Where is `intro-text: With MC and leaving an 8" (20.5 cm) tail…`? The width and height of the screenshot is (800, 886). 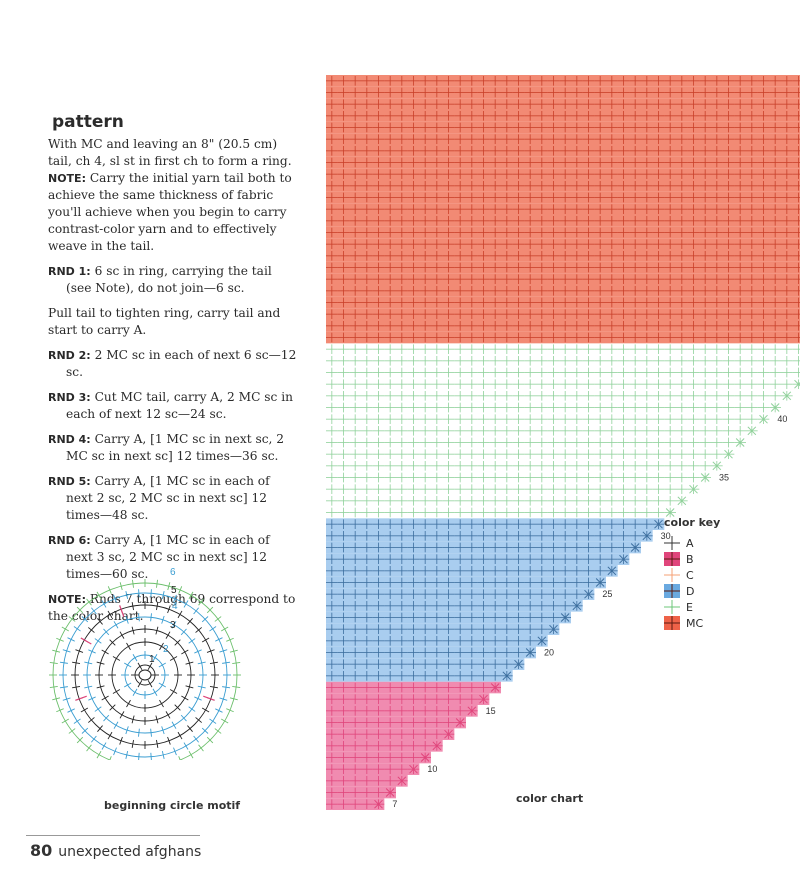 intro-text: With MC and leaving an 8" (20.5 cm) tail… is located at coordinates (170, 152).